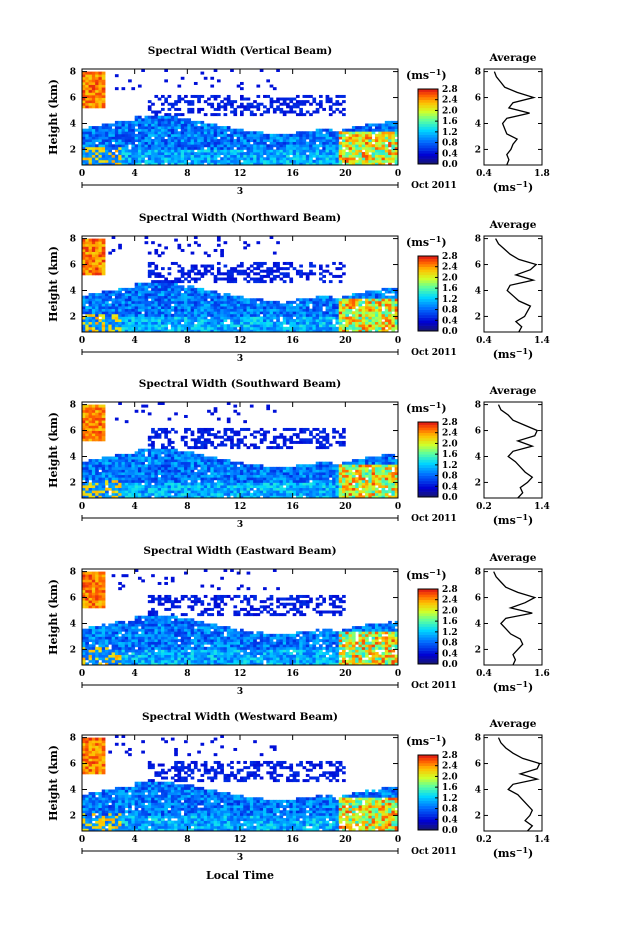 Image resolution: width=618 pixels, height=929 pixels. I want to click on x-tick-label: 16, so click(292, 341).